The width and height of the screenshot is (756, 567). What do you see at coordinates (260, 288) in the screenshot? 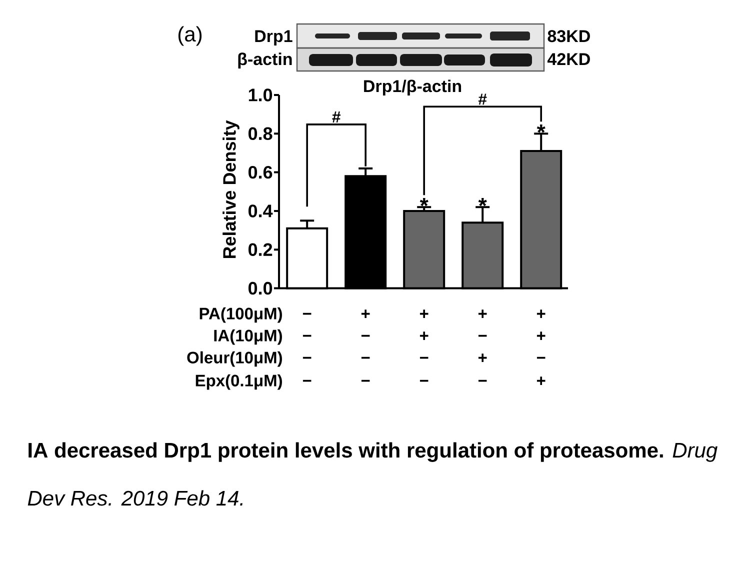
I see `y-tick-label: 0.0` at bounding box center [260, 288].